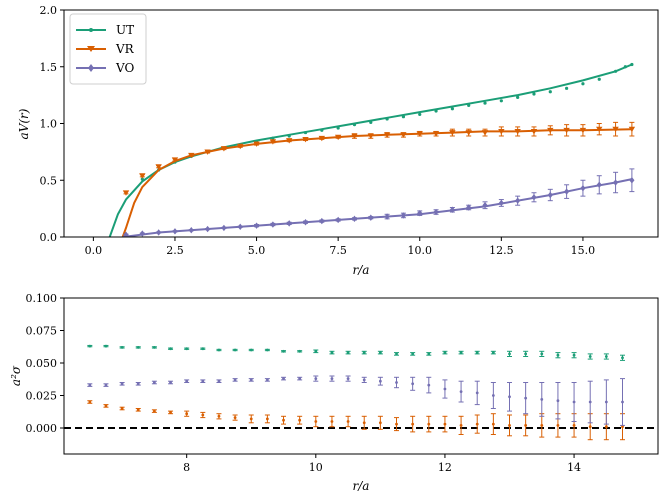 The image size is (664, 502). Describe the element at coordinates (356, 352) in the screenshot. I see `sigma-series-ut` at that location.